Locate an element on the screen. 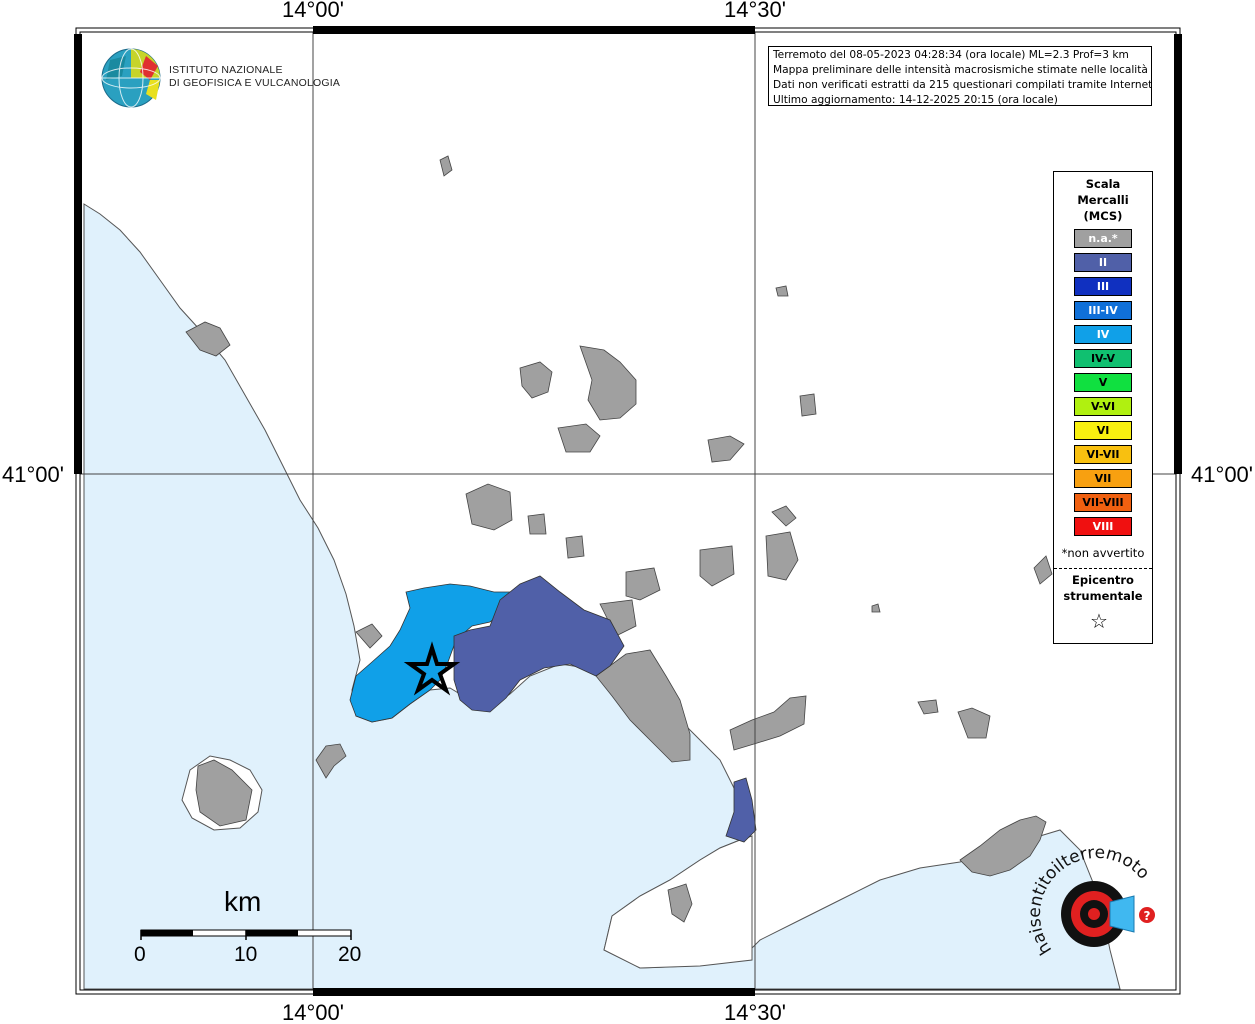 This screenshot has height=1024, width=1255. legend-swatch: VII is located at coordinates (1103, 478).